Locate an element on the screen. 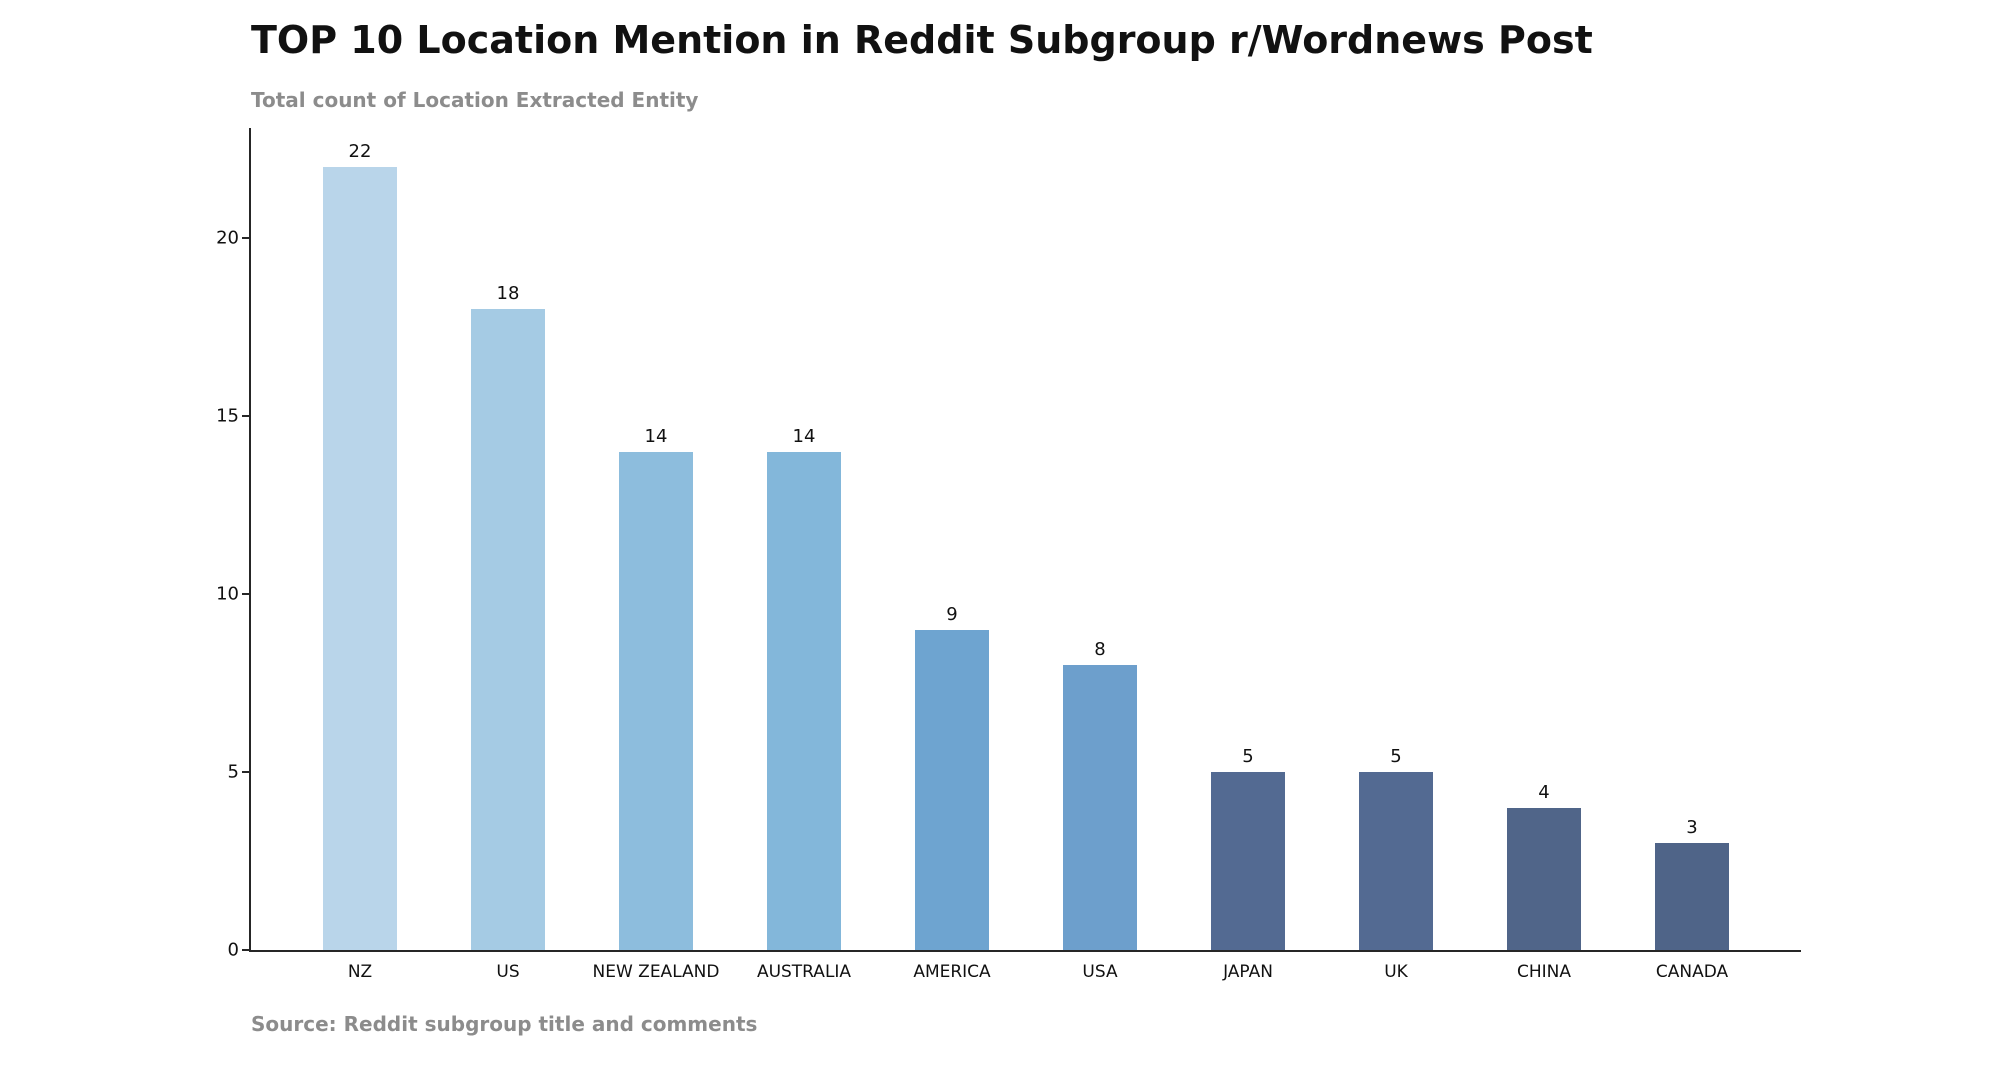 The image size is (2000, 1067). x-category-label: CANADA is located at coordinates (1692, 972).